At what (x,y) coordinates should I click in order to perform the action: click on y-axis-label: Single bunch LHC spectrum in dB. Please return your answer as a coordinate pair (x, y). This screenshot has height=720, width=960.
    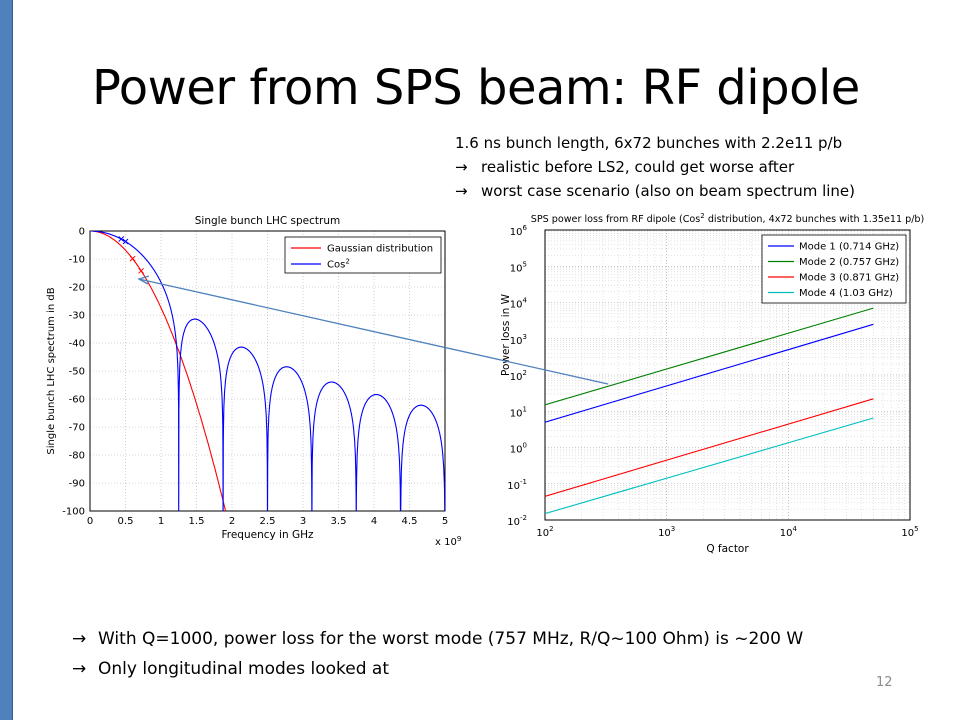
    Looking at the image, I should click on (51, 370).